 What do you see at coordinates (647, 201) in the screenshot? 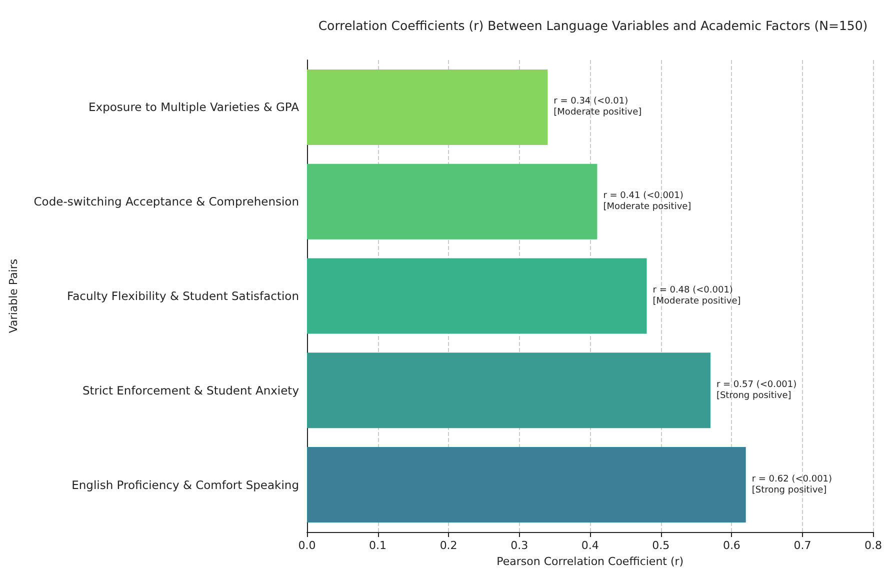
I see `data-label: r = 0.41 (<0.001) [Moderate positive]` at bounding box center [647, 201].